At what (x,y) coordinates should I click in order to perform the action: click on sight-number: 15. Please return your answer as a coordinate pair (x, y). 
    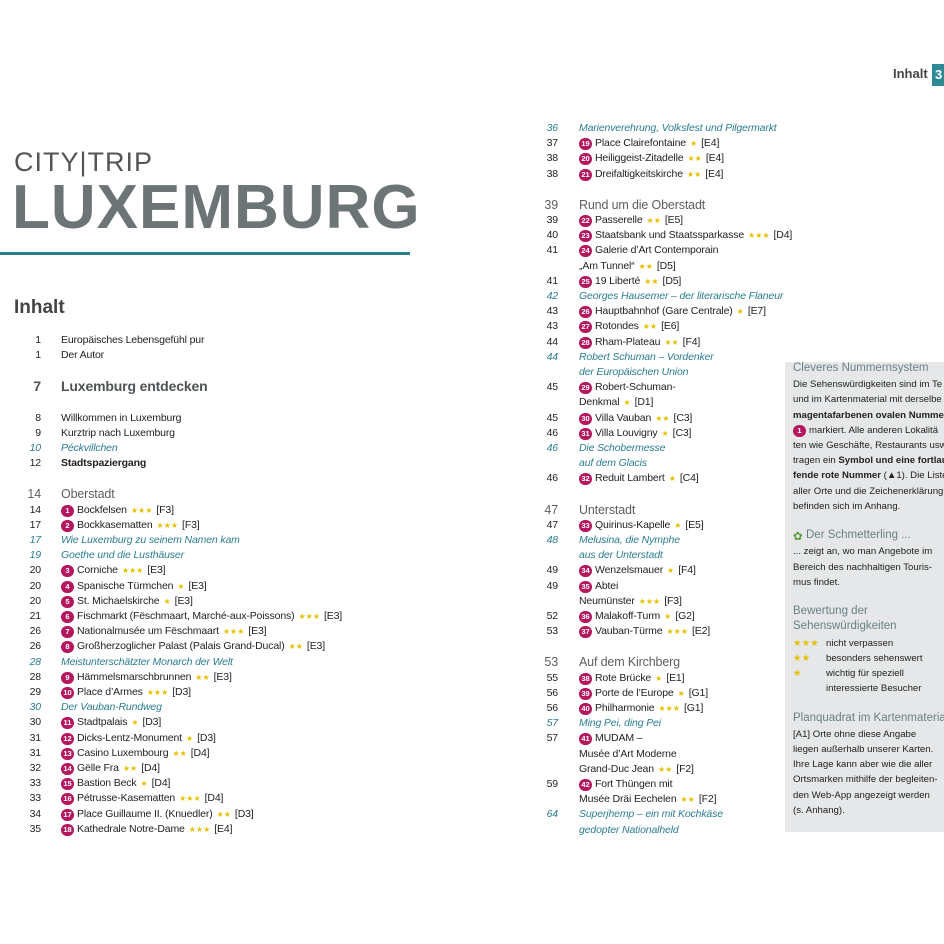
    Looking at the image, I should click on (67, 784).